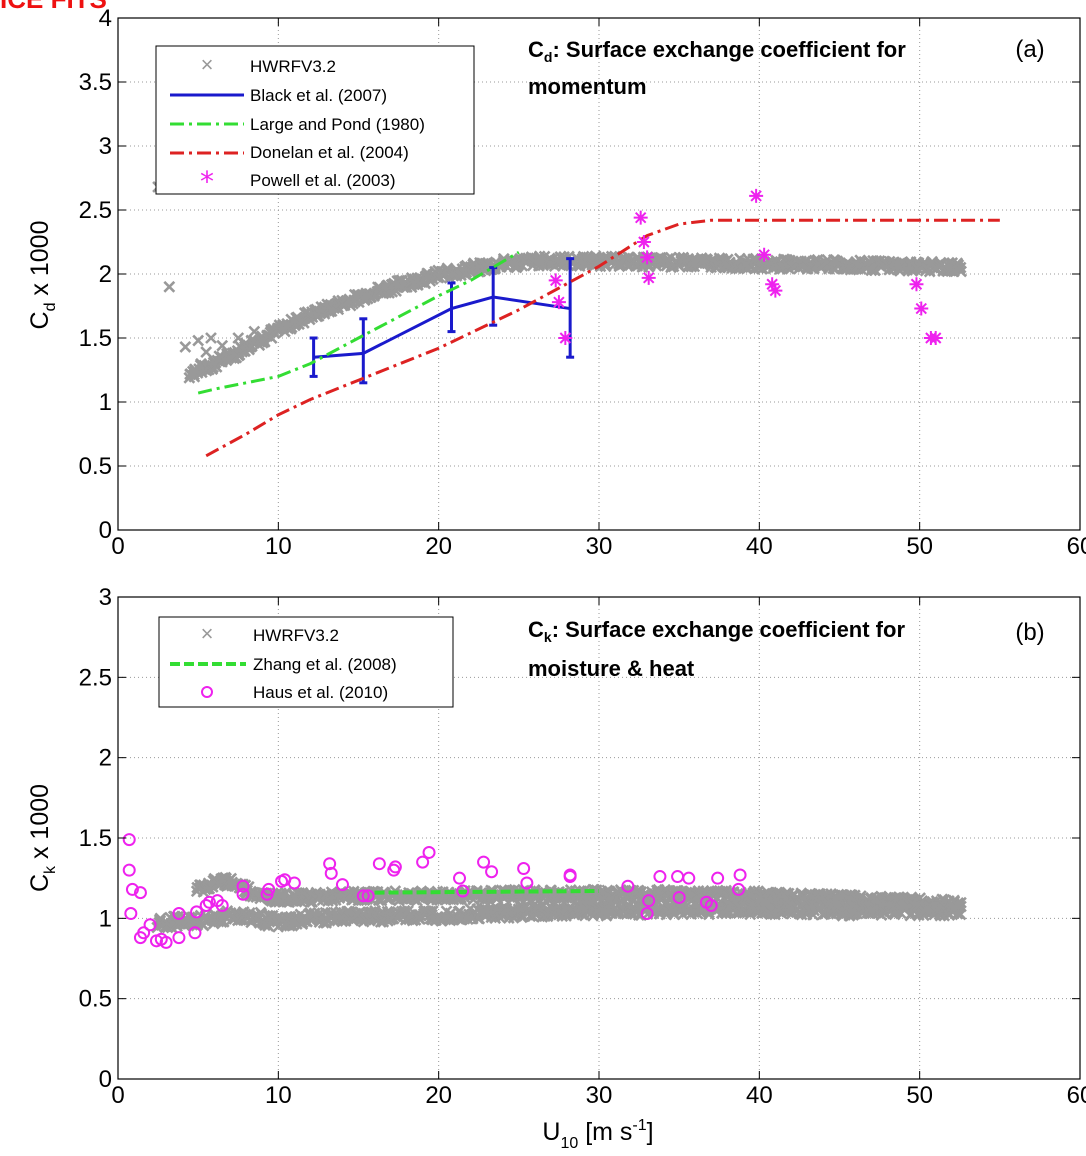 The image size is (1086, 1156). Describe the element at coordinates (438, 546) in the screenshot. I see `panel-a-x-tick-label: 20` at that location.